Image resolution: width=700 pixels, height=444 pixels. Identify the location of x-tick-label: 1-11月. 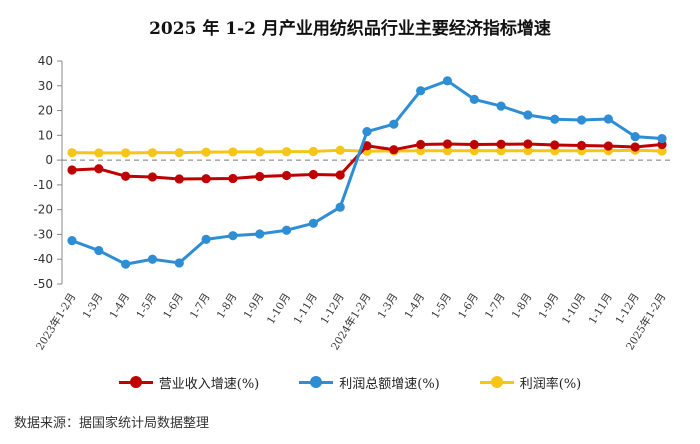
(601, 308).